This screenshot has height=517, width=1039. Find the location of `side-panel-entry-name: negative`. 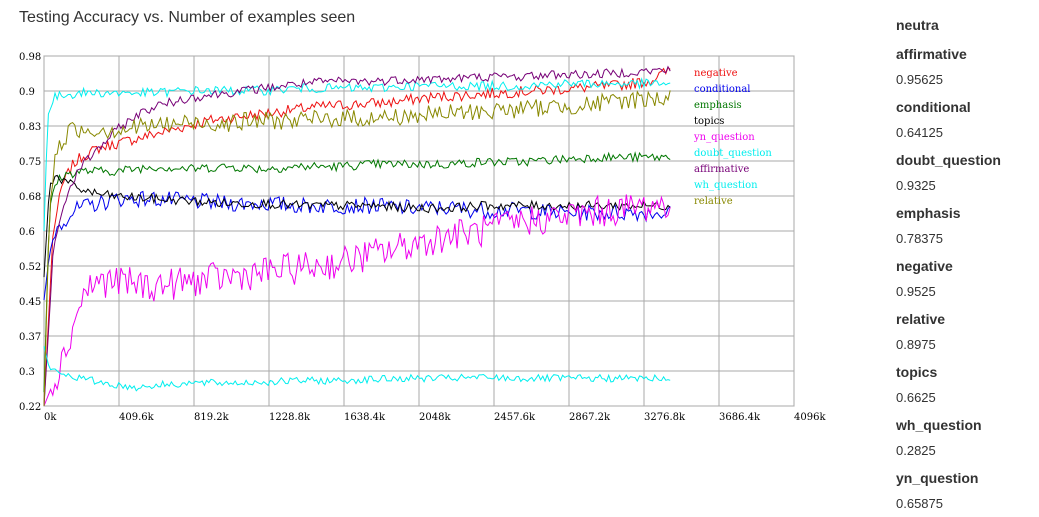

side-panel-entry-name: negative is located at coordinates (924, 266).